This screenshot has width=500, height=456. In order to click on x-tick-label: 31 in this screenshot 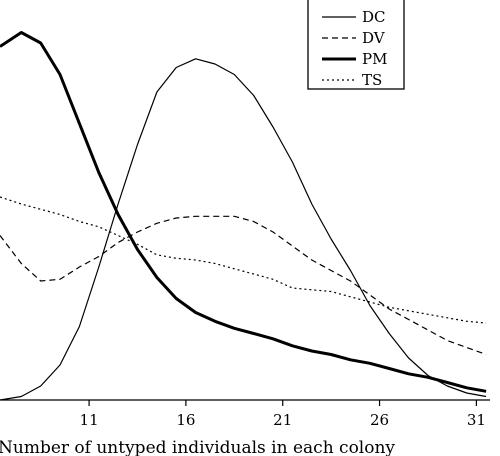, I will do `click(476, 420)`.